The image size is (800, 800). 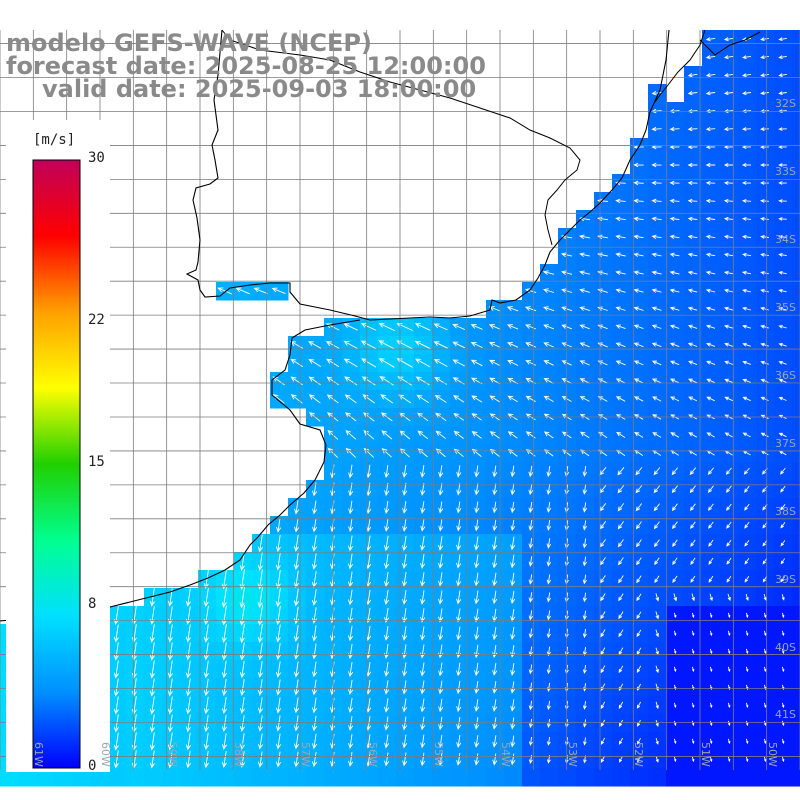 What do you see at coordinates (785, 104) in the screenshot?
I see `latitude-label: 32S` at bounding box center [785, 104].